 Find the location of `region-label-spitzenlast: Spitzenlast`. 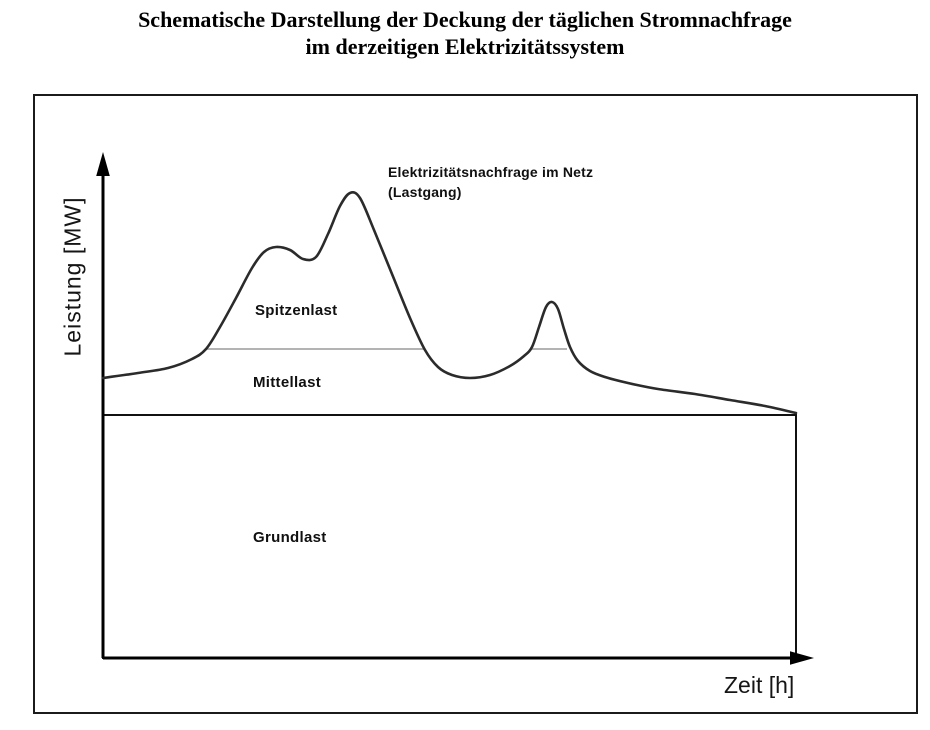

region-label-spitzenlast: Spitzenlast is located at coordinates (296, 310).